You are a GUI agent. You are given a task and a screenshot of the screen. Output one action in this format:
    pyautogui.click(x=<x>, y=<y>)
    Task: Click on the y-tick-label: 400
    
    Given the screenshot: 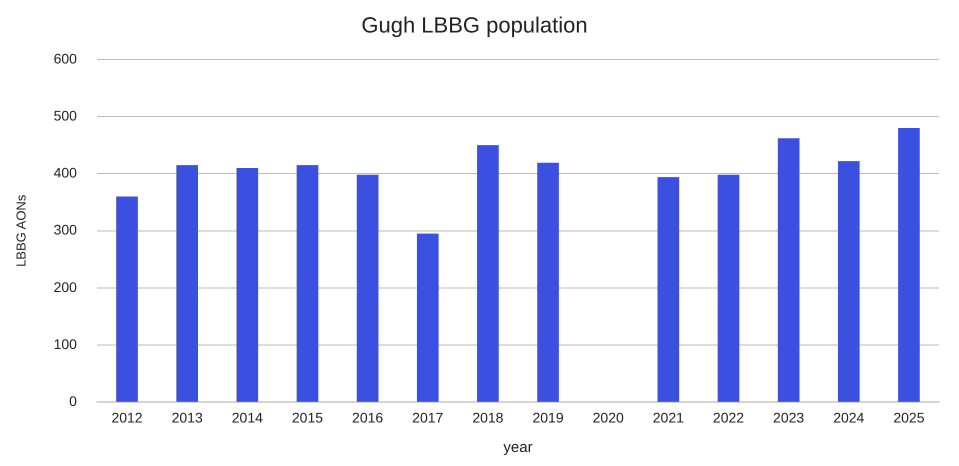 What is the action you would take?
    pyautogui.click(x=66, y=172)
    